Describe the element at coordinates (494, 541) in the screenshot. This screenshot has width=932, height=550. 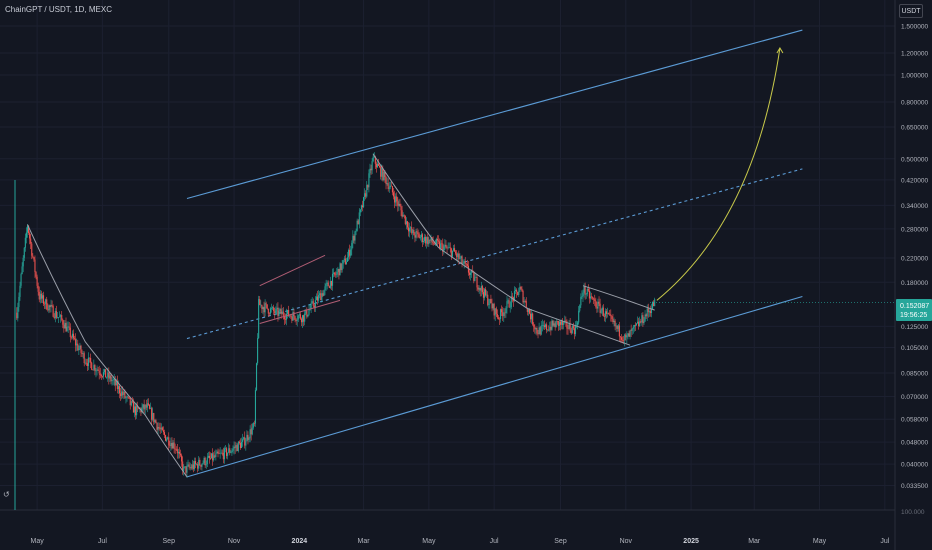
I see `x-tick-label: Jul` at that location.